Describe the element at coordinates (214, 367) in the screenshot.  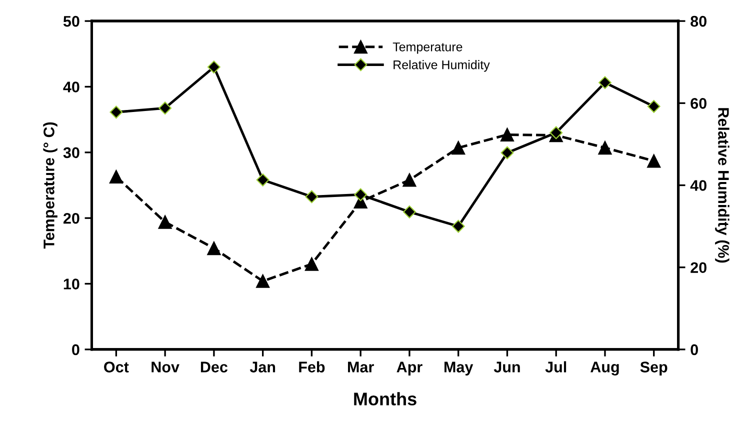
I see `x-tick-label: Dec` at that location.